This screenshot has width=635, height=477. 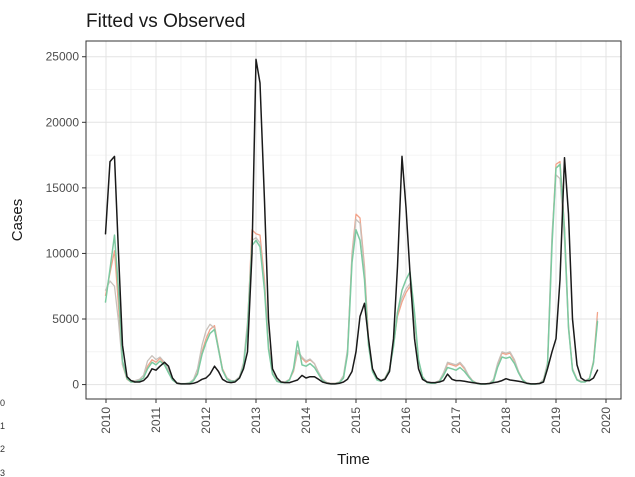 I want to click on x-tick-label: 2016, so click(x=406, y=420).